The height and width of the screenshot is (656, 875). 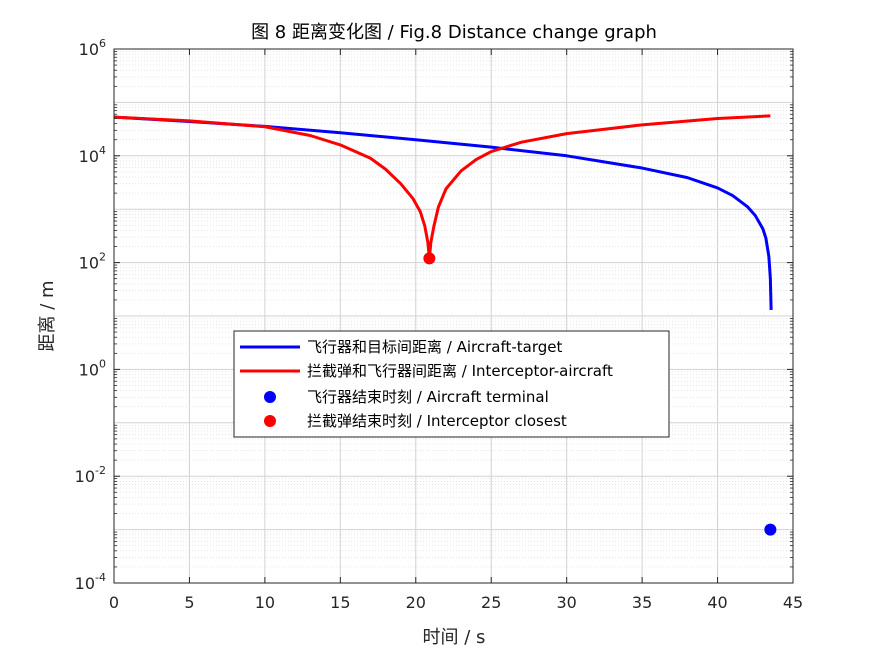 I want to click on legend-box, so click(x=451, y=384).